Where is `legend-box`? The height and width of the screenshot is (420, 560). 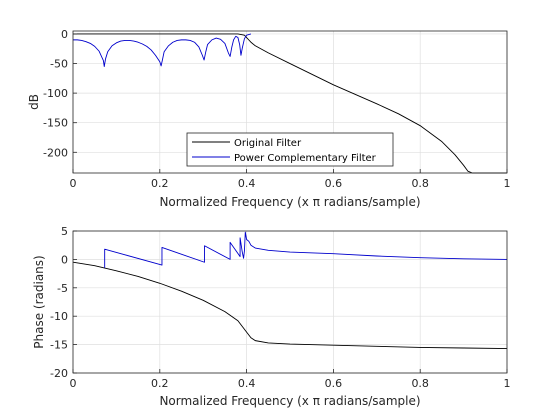
legend-box is located at coordinates (290, 149).